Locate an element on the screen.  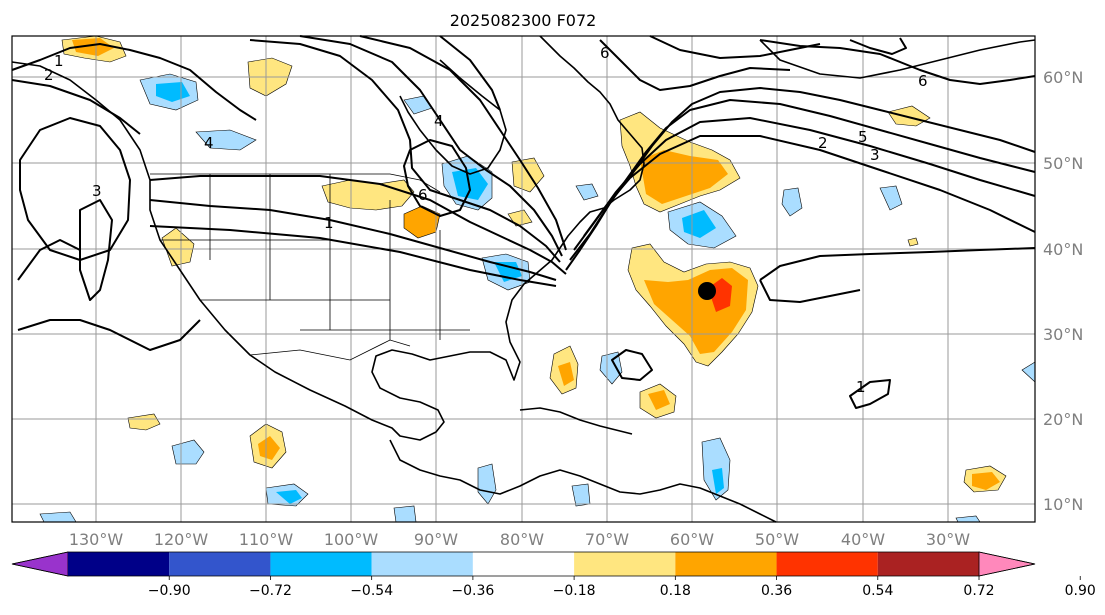
lon-label: 80°W is located at coordinates (522, 539).